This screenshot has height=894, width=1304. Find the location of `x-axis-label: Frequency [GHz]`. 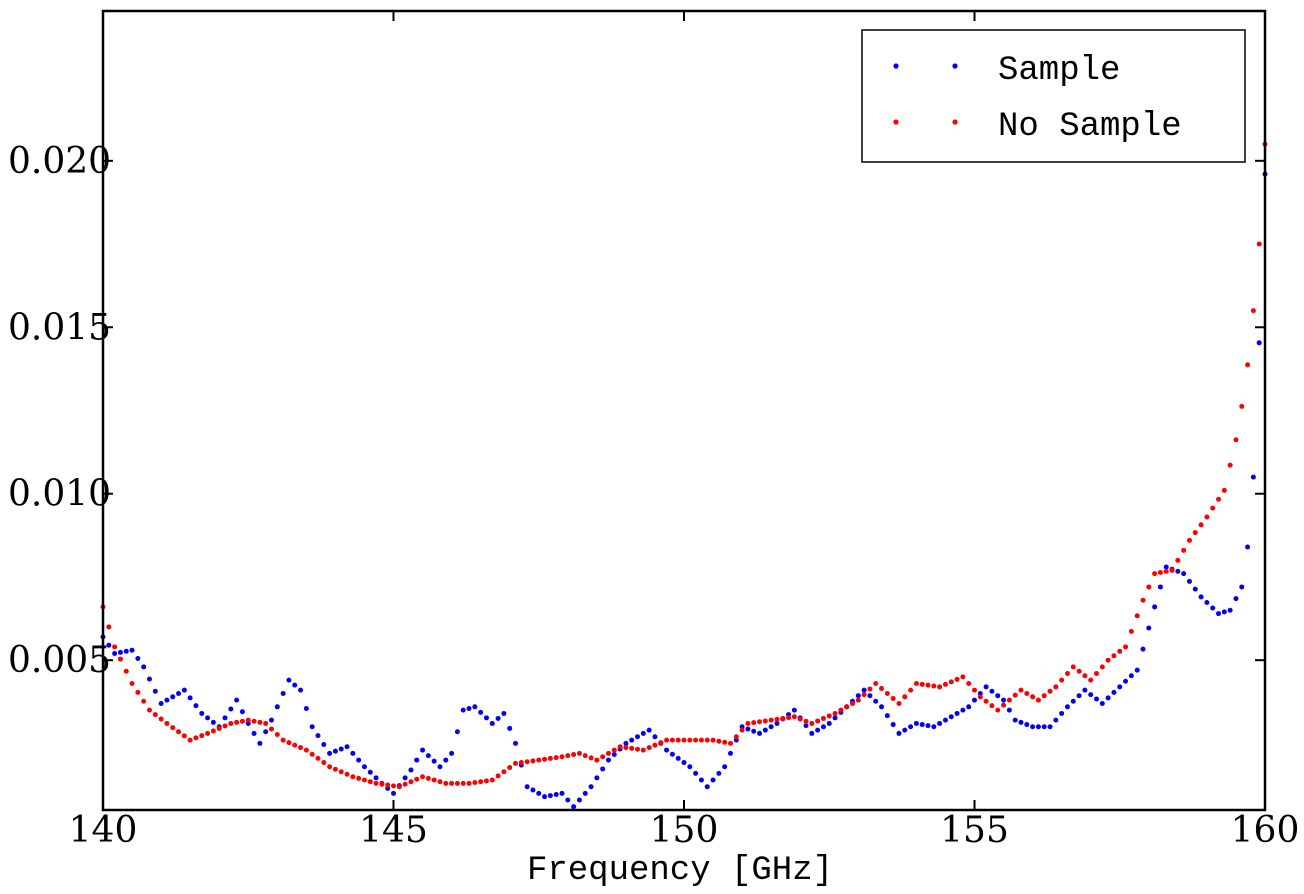

x-axis-label: Frequency [GHz] is located at coordinates (680, 871).